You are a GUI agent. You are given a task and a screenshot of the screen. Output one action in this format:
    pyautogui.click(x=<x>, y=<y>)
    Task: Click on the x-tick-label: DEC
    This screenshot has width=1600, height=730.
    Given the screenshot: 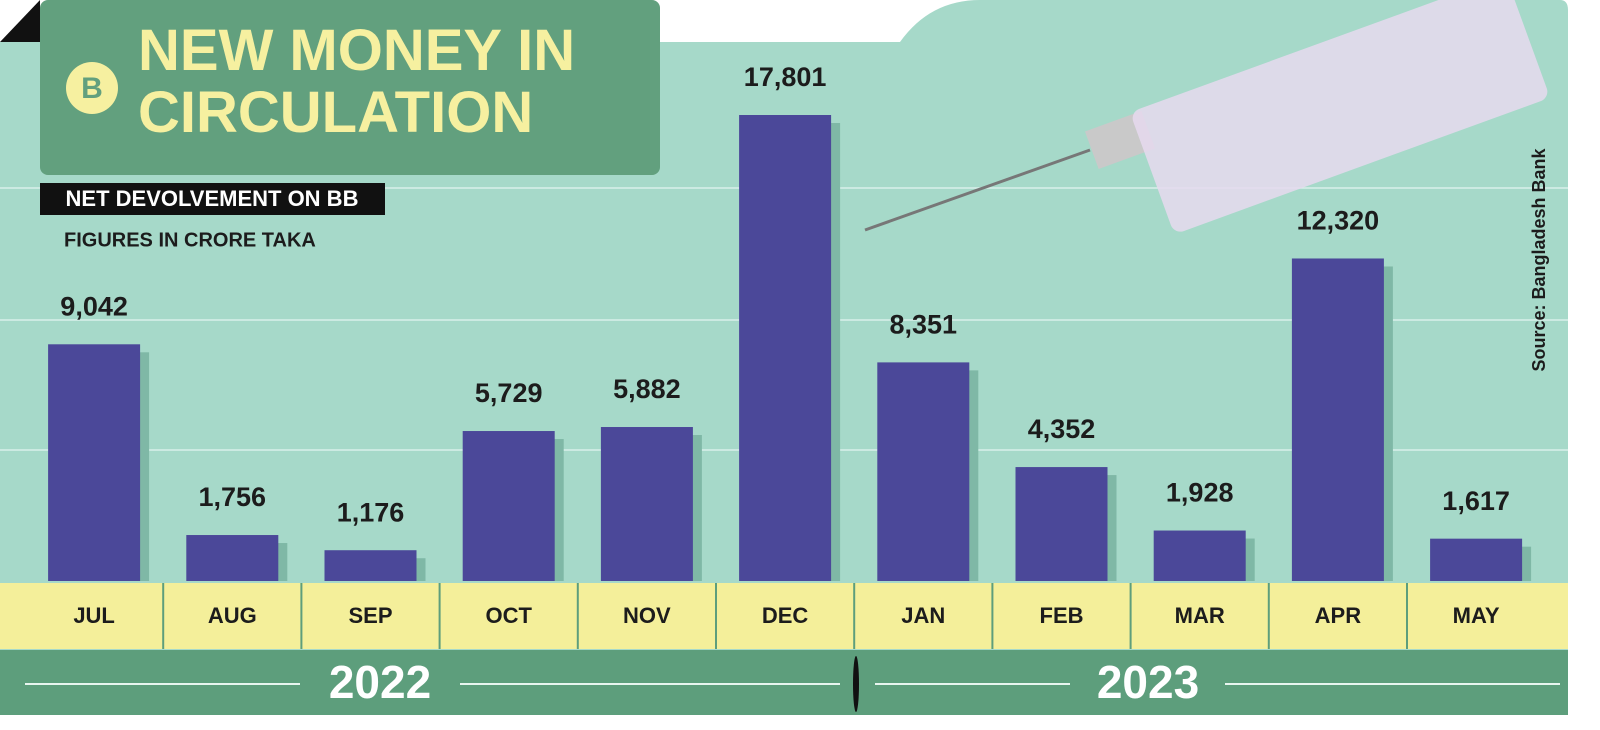 What is the action you would take?
    pyautogui.click(x=785, y=615)
    